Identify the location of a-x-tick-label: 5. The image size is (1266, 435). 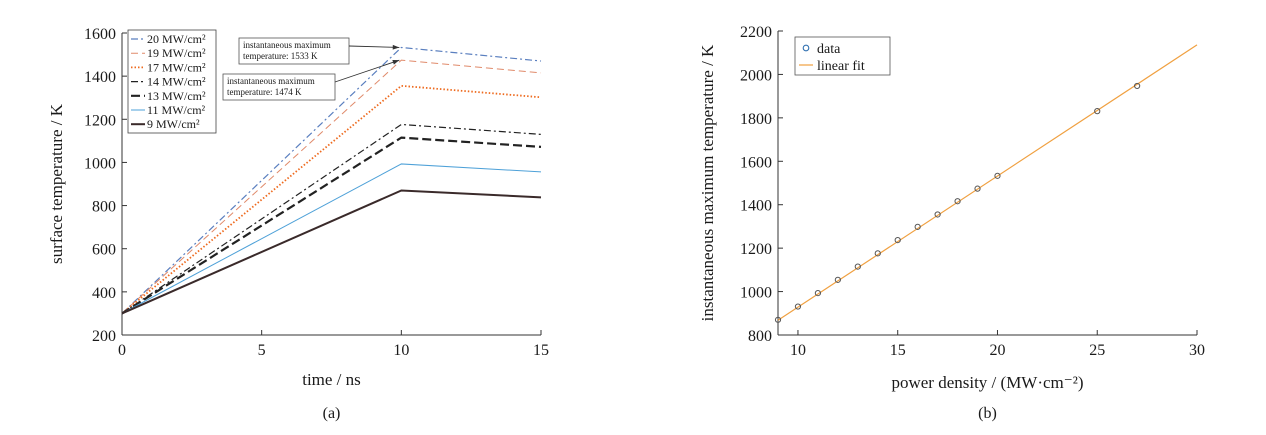
(262, 350).